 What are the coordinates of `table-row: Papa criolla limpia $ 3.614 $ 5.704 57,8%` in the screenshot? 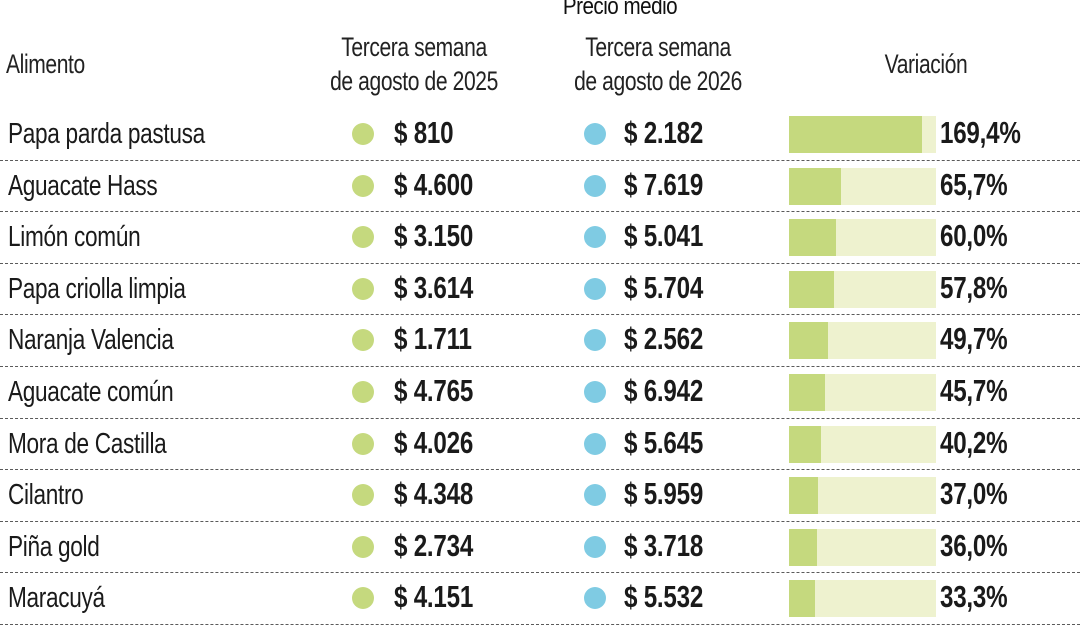 It's located at (540, 290).